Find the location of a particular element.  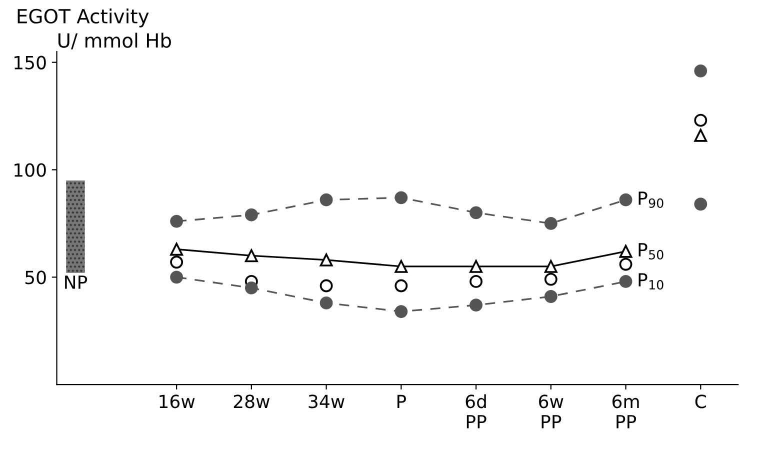

x-tick-label: C is located at coordinates (700, 401).